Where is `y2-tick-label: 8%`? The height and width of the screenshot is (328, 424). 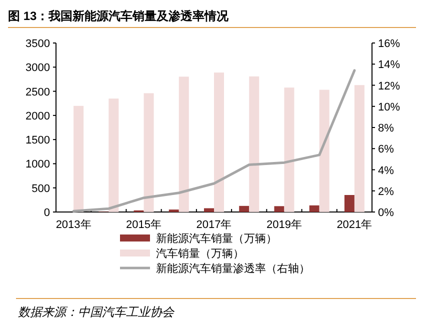 y2-tick-label: 8% is located at coordinates (386, 128).